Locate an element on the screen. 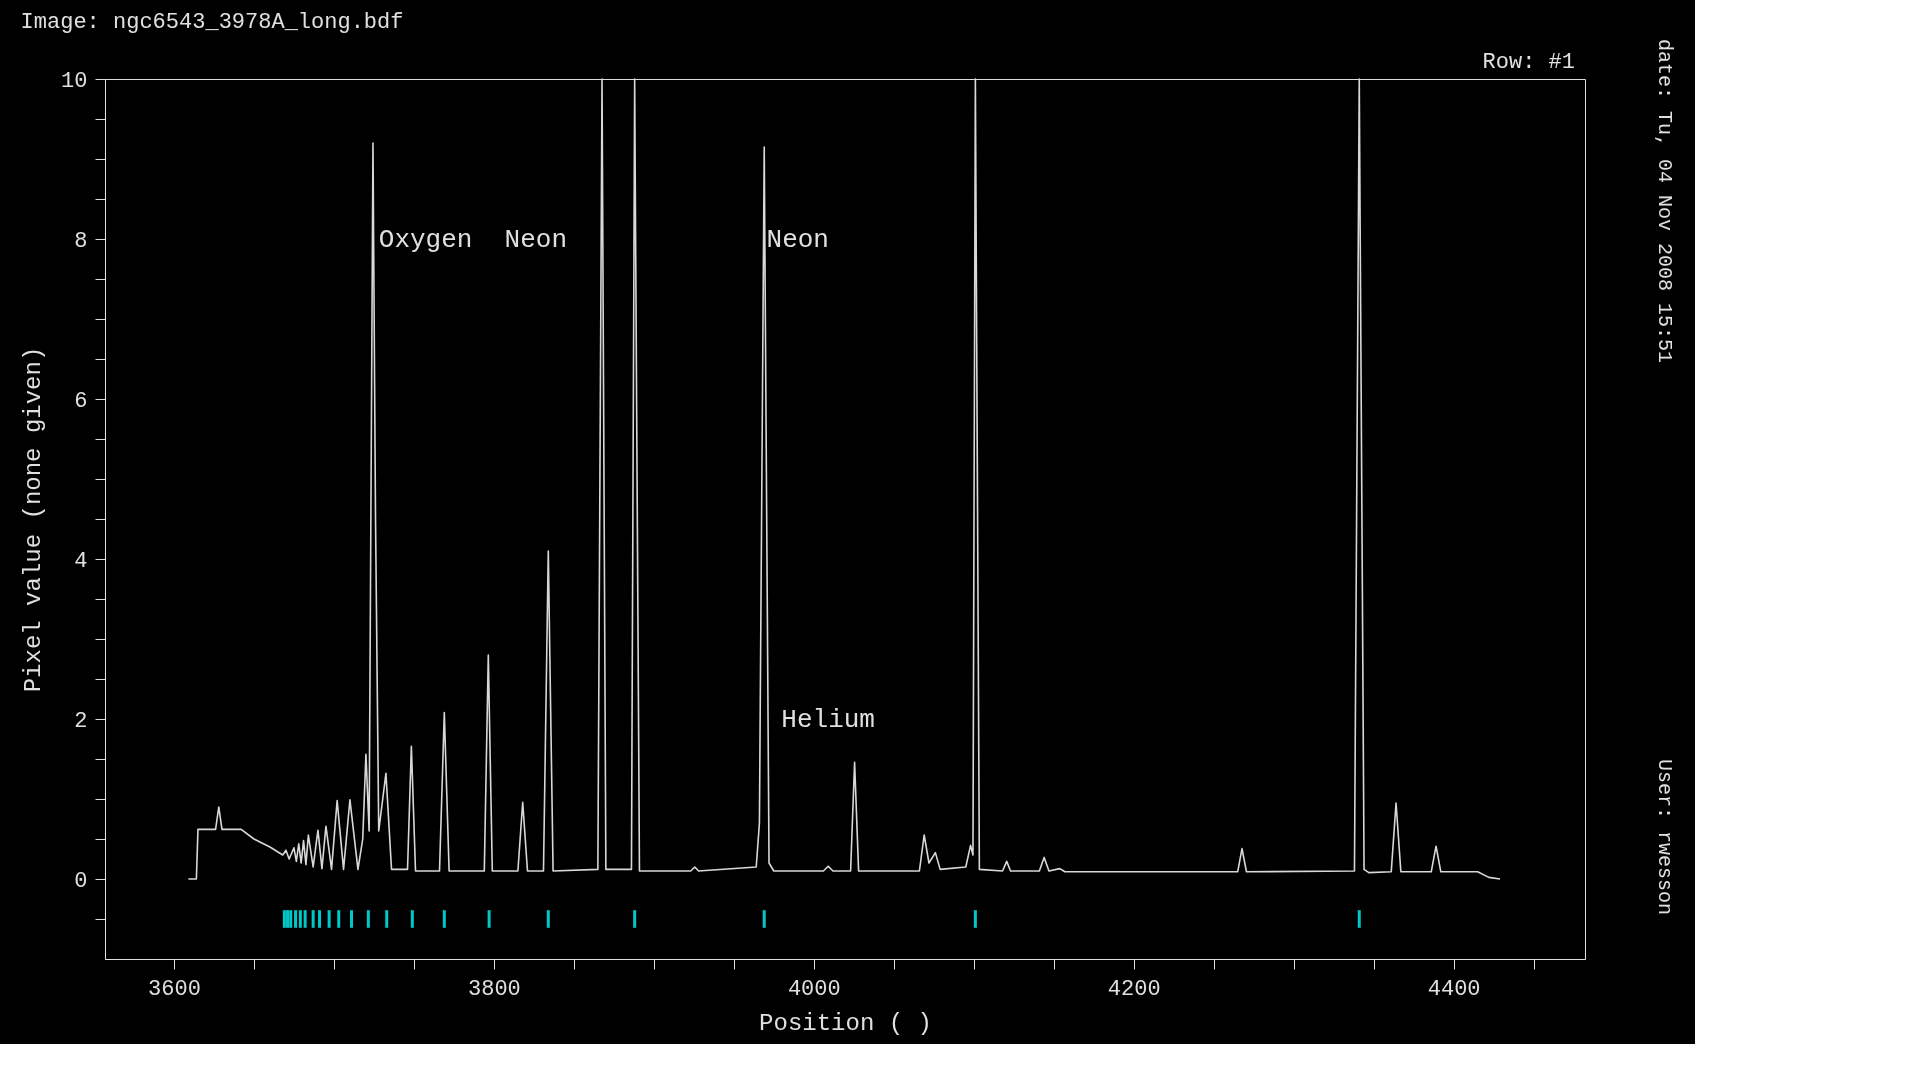  x-tick-label: 3600 is located at coordinates (174, 989).